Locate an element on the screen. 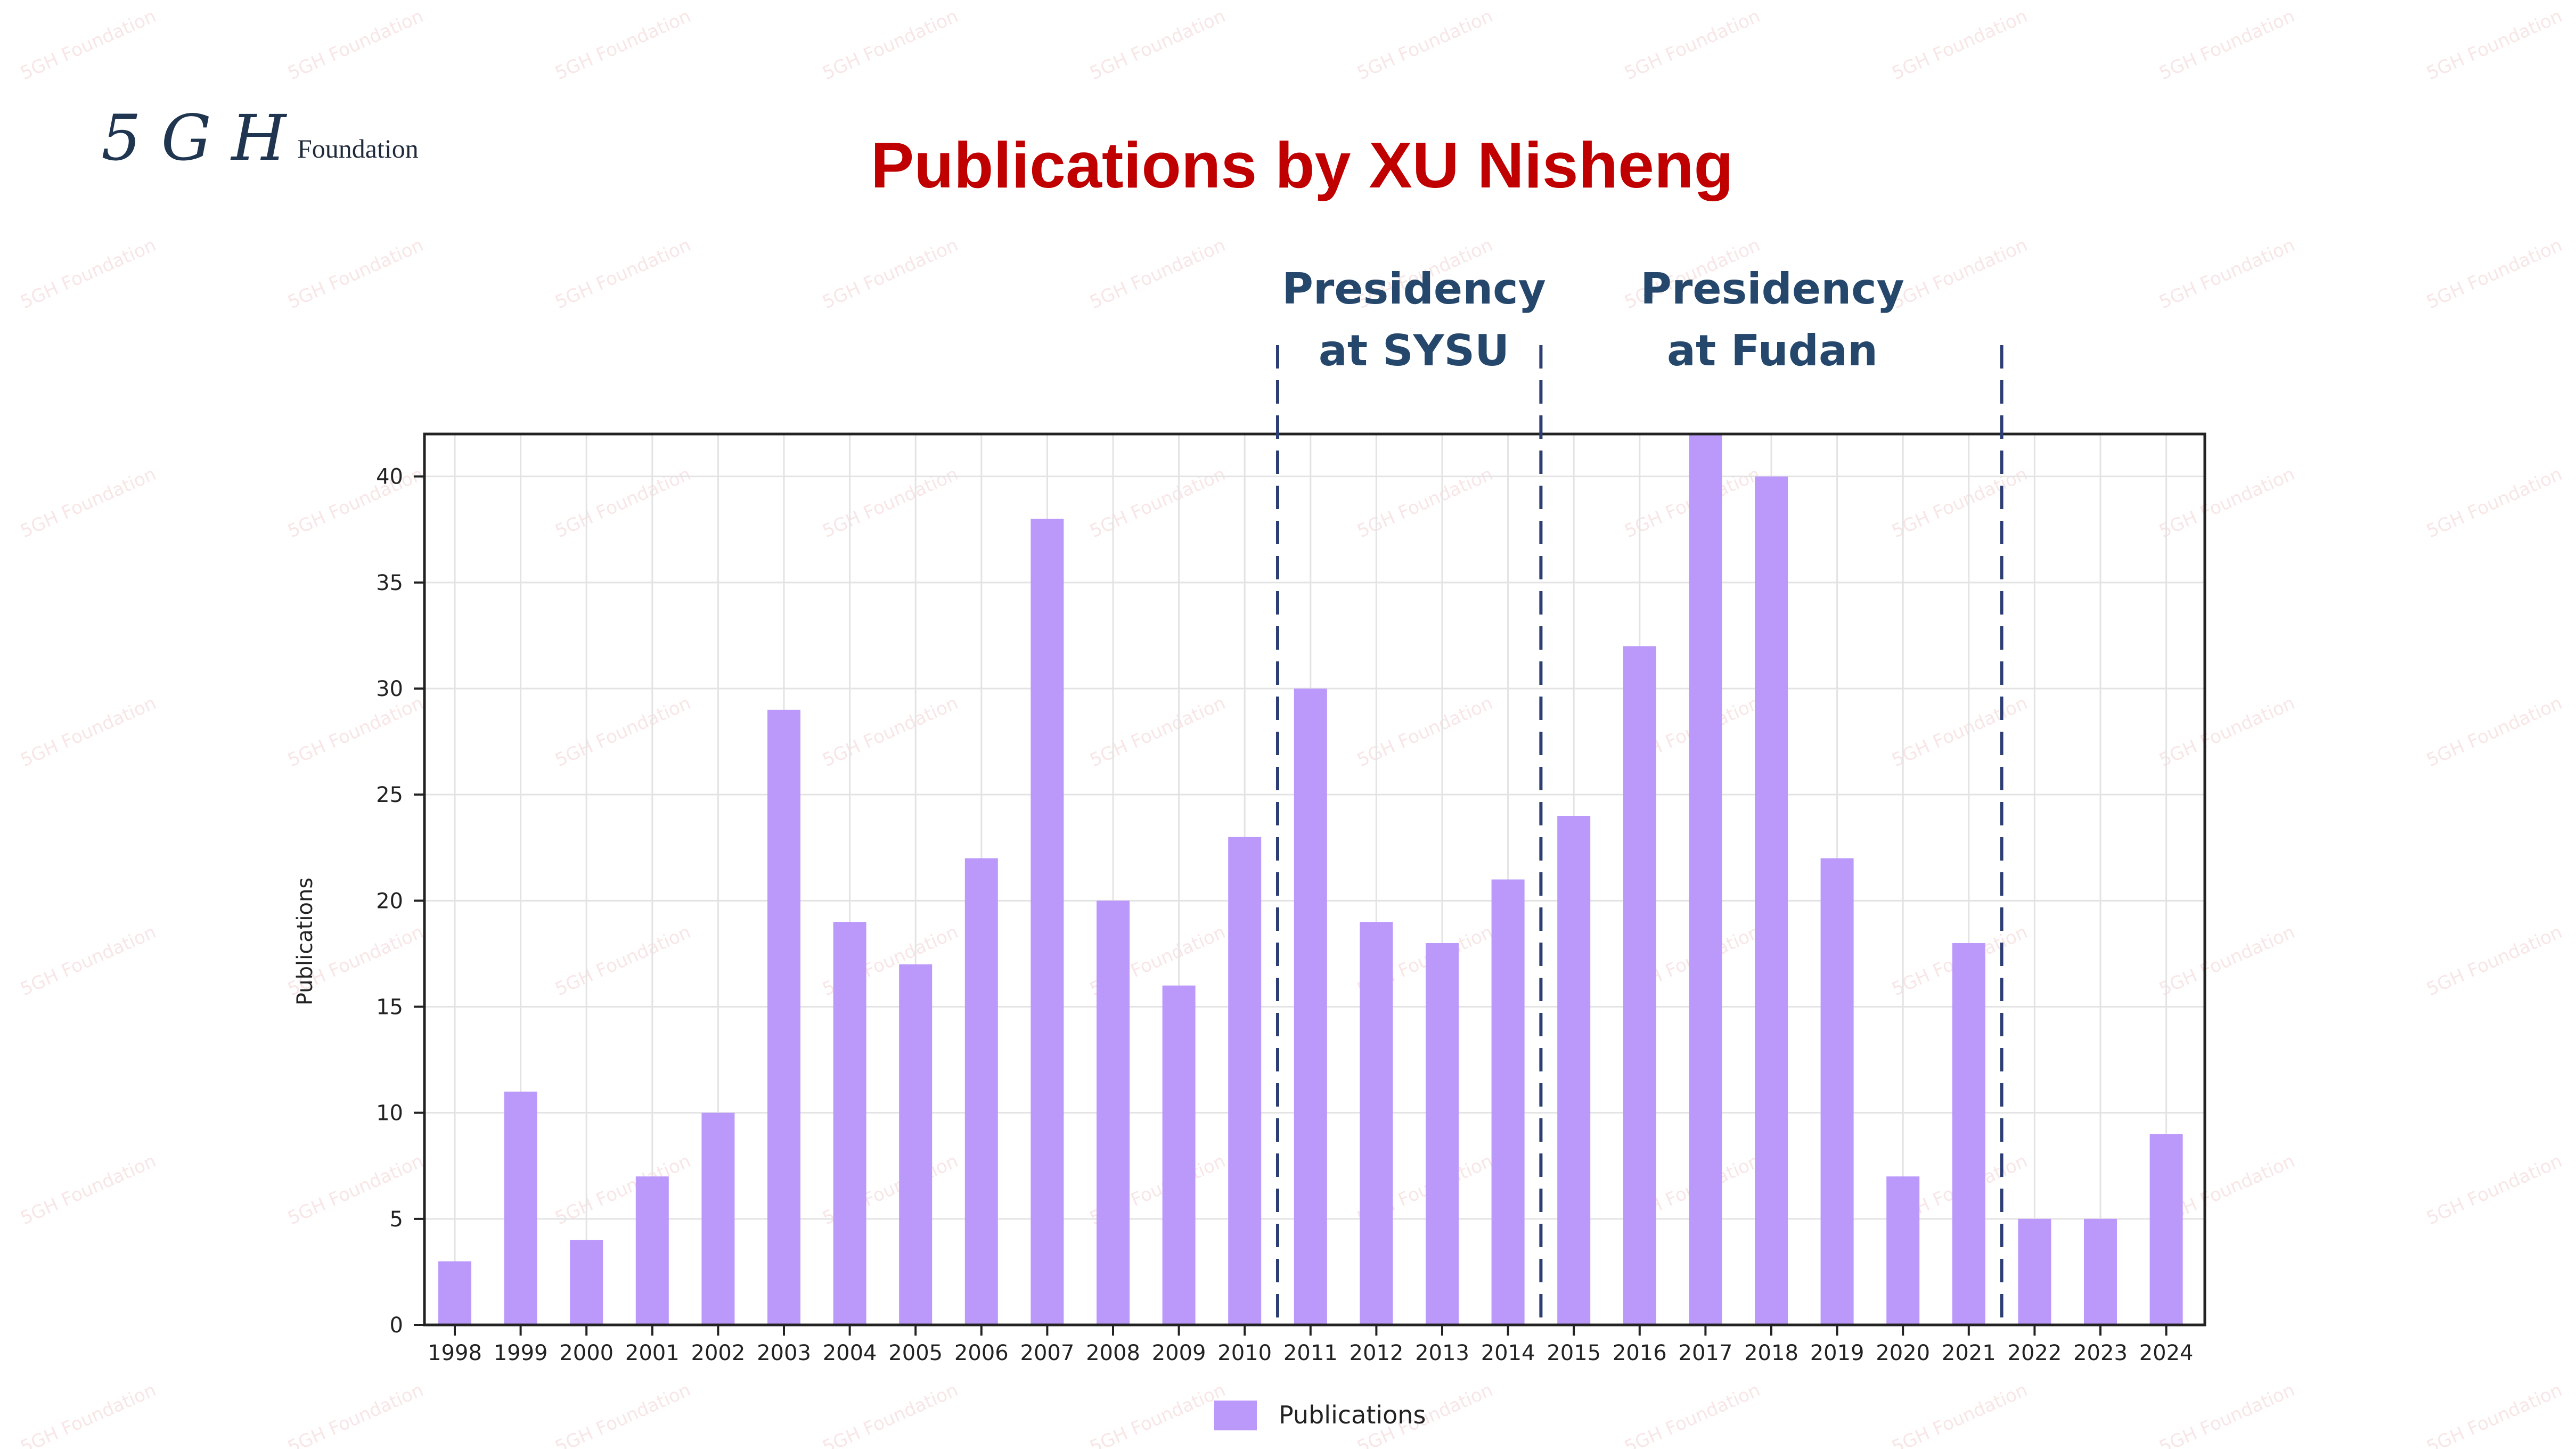 The image size is (2576, 1449). bar-2010 is located at coordinates (1245, 1081).